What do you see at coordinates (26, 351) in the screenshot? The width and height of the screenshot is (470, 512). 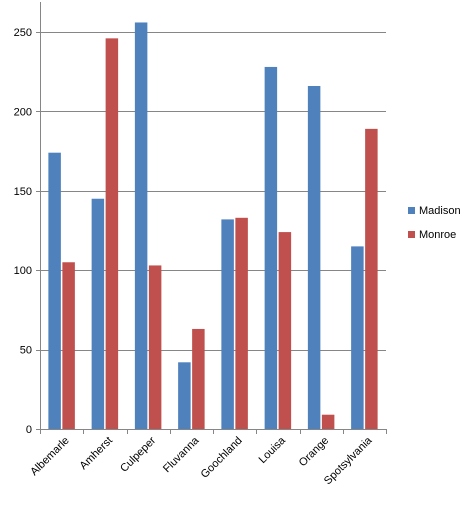 I see `y-tick-label: 50` at bounding box center [26, 351].